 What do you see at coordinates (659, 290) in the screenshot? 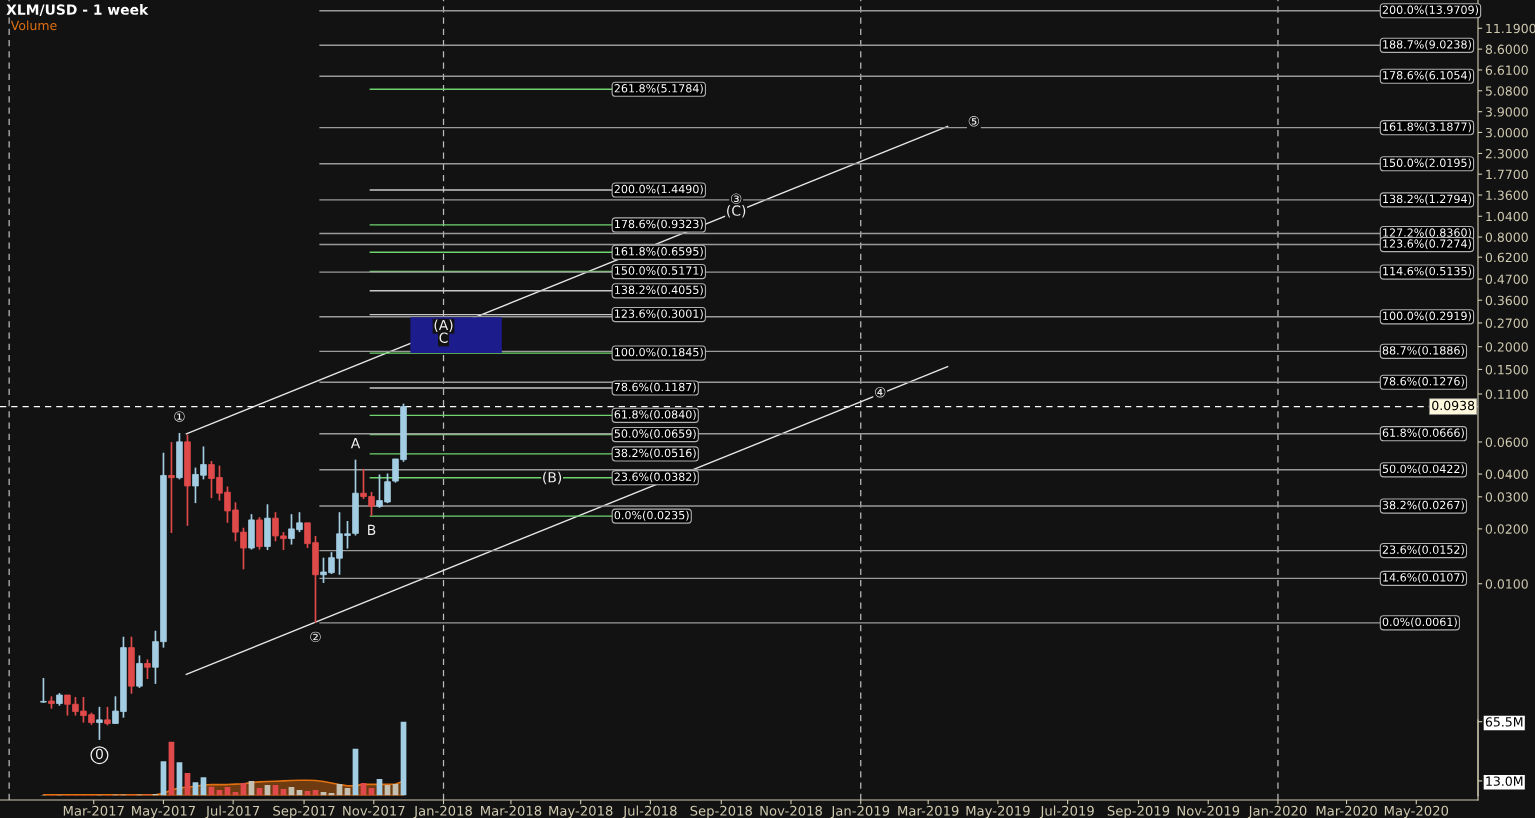
I see `series-label: 138.2%(0.4055)` at bounding box center [659, 290].